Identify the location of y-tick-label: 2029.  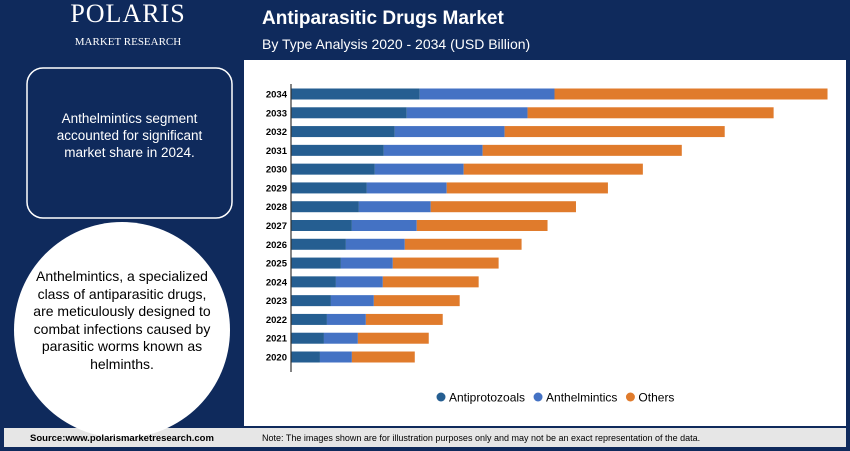
(276, 188).